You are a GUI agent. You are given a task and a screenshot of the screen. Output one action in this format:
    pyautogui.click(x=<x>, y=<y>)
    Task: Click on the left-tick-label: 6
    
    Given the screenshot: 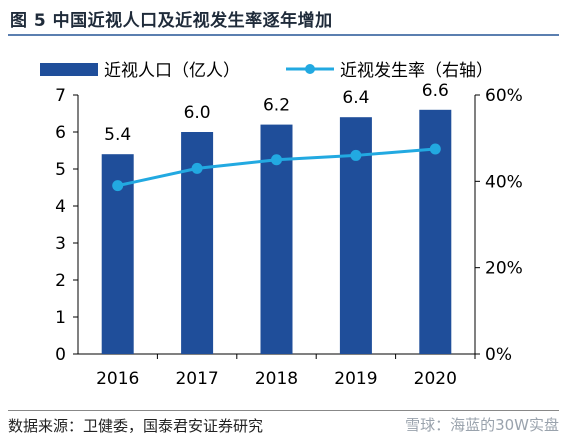 What is the action you would take?
    pyautogui.click(x=60, y=133)
    